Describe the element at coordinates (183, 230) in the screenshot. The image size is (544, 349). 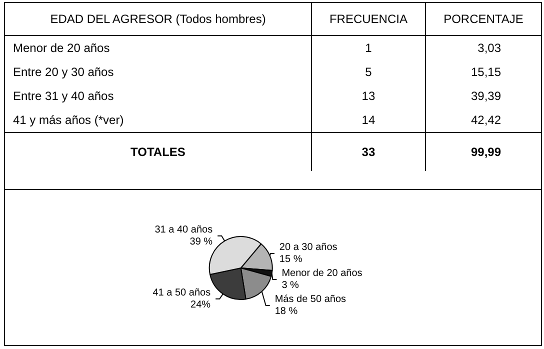
I see `slice-label: 31 a 40 años` at that location.